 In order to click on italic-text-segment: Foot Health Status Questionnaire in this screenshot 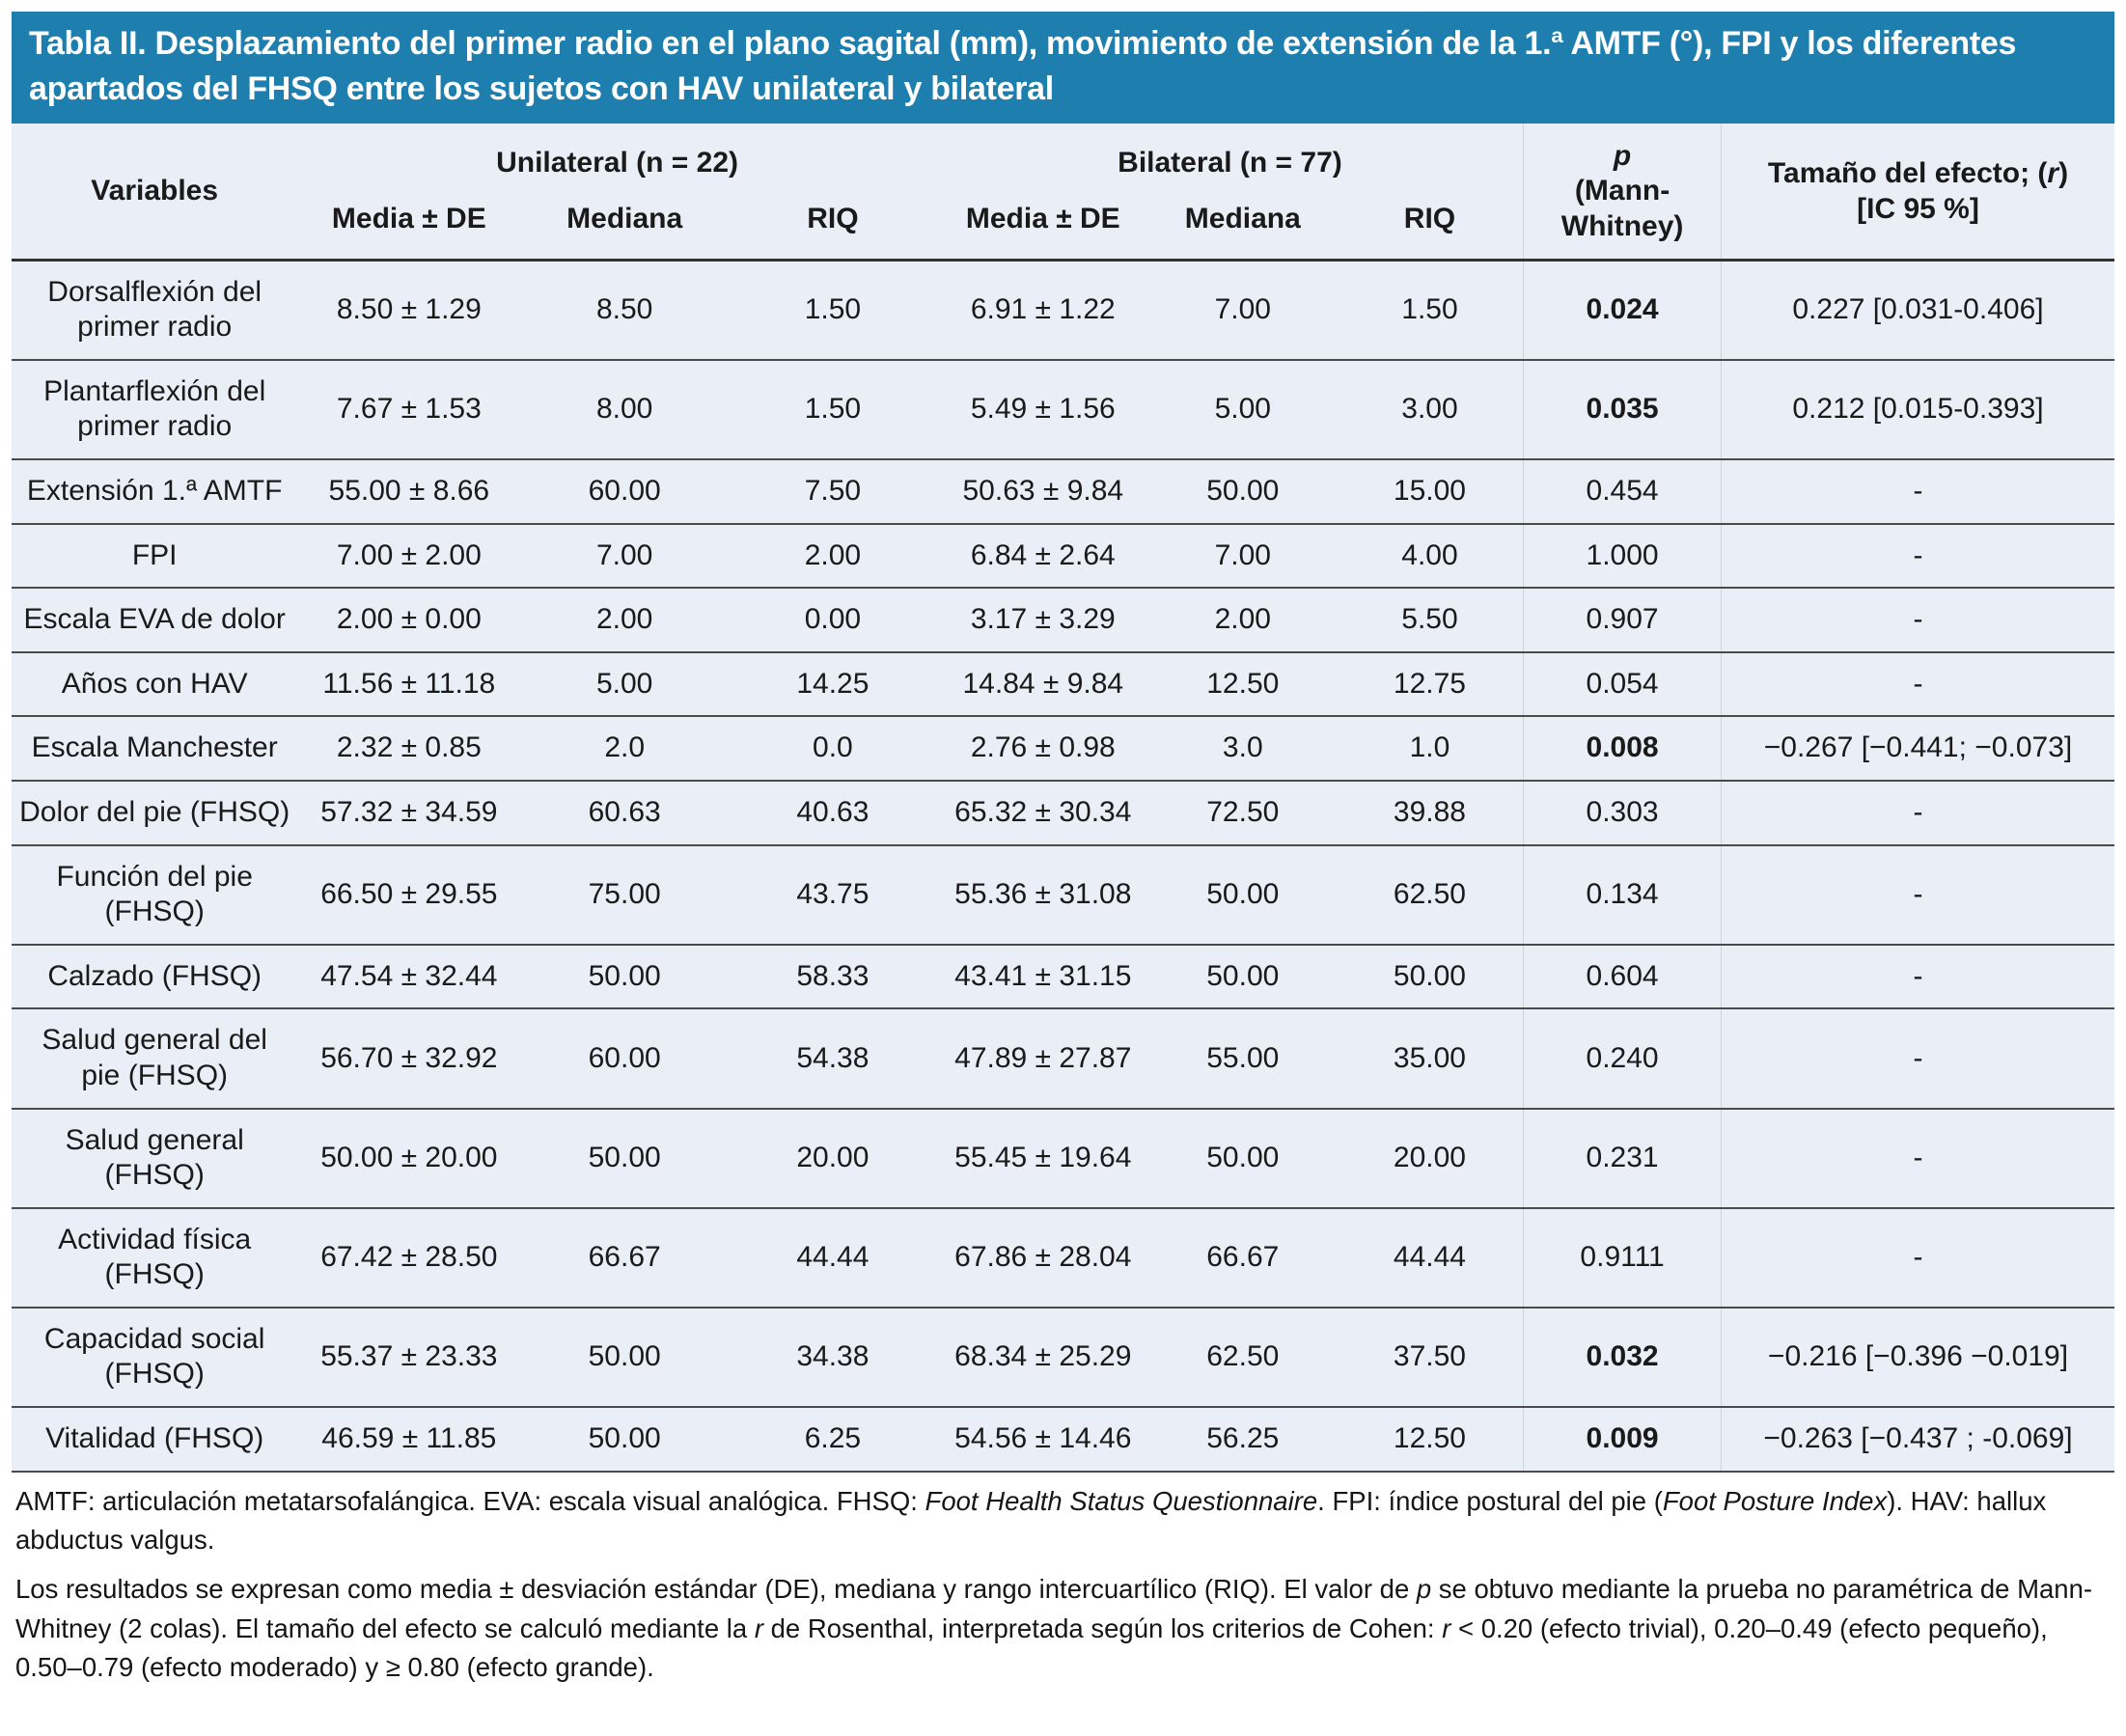, I will do `click(1121, 1501)`.